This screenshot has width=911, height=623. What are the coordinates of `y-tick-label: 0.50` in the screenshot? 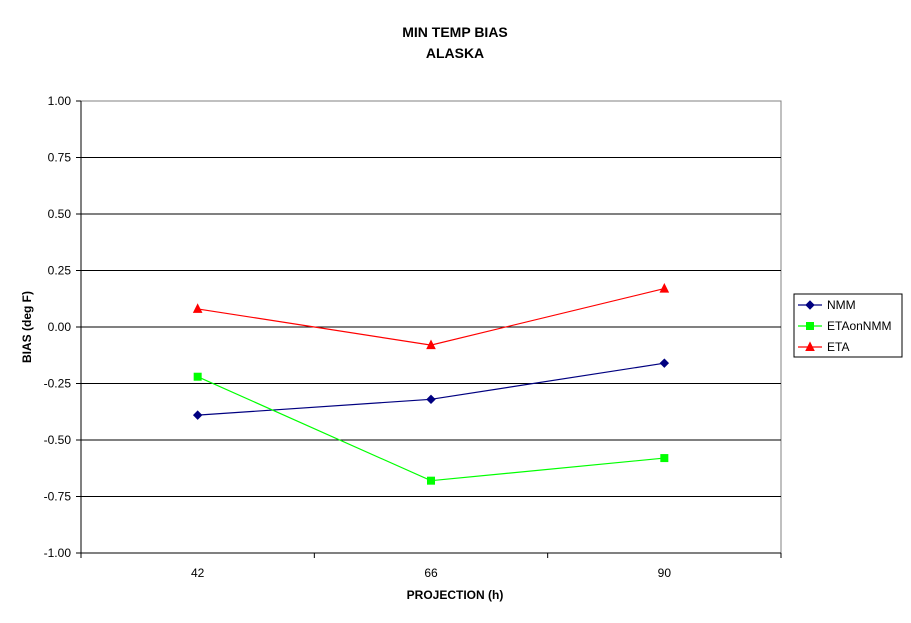 It's located at (60, 214).